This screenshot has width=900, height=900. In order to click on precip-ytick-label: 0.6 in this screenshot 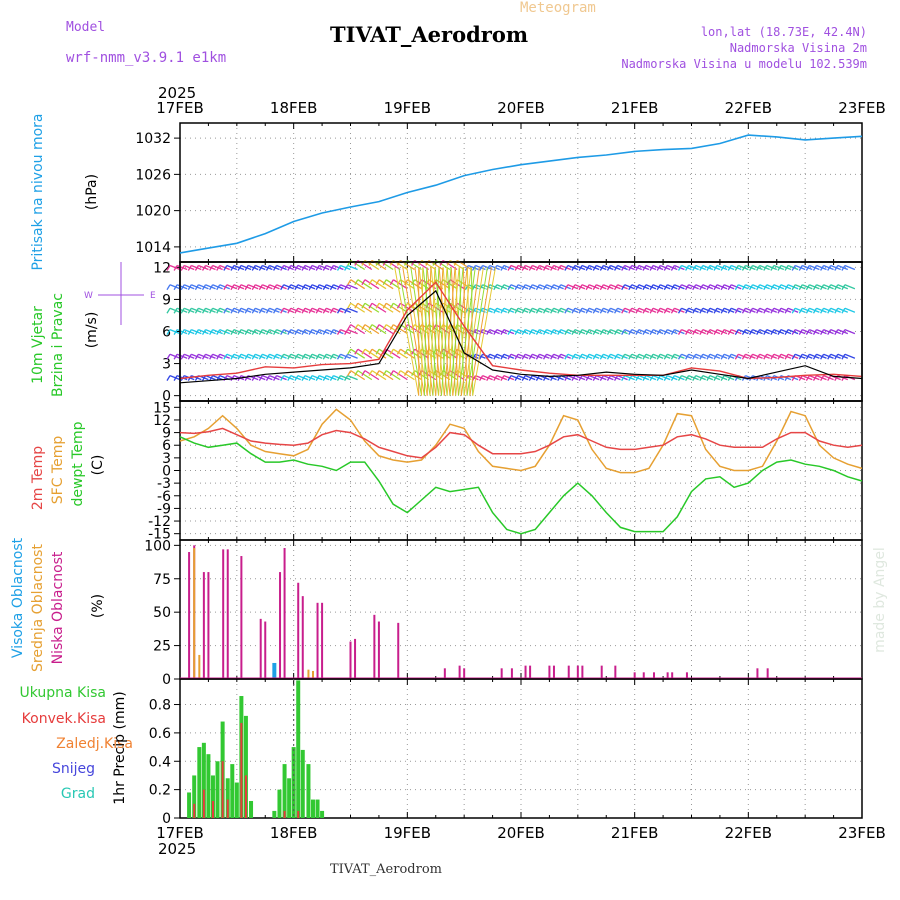, I will do `click(160, 734)`.